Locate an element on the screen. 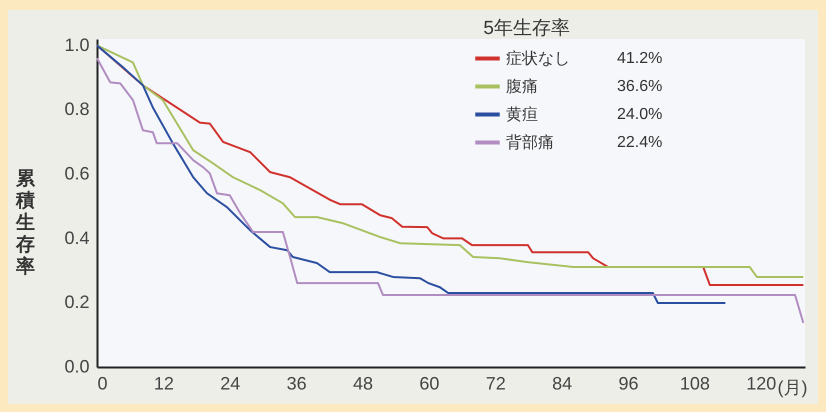  x-tick-label: 108 is located at coordinates (695, 384).